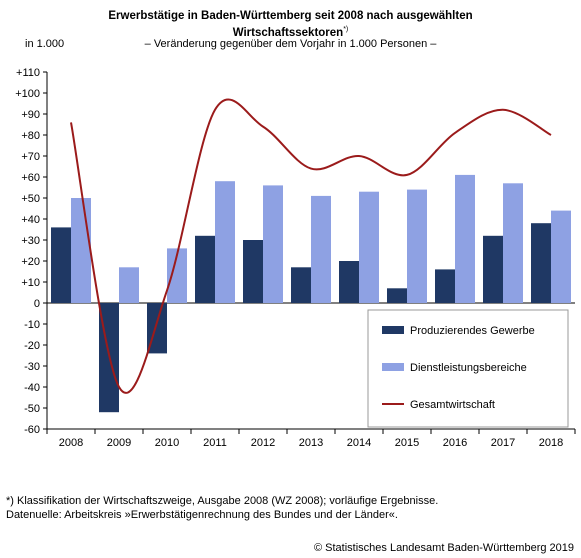  What do you see at coordinates (32, 430) in the screenshot?
I see `y-tick-label: -60` at bounding box center [32, 430].